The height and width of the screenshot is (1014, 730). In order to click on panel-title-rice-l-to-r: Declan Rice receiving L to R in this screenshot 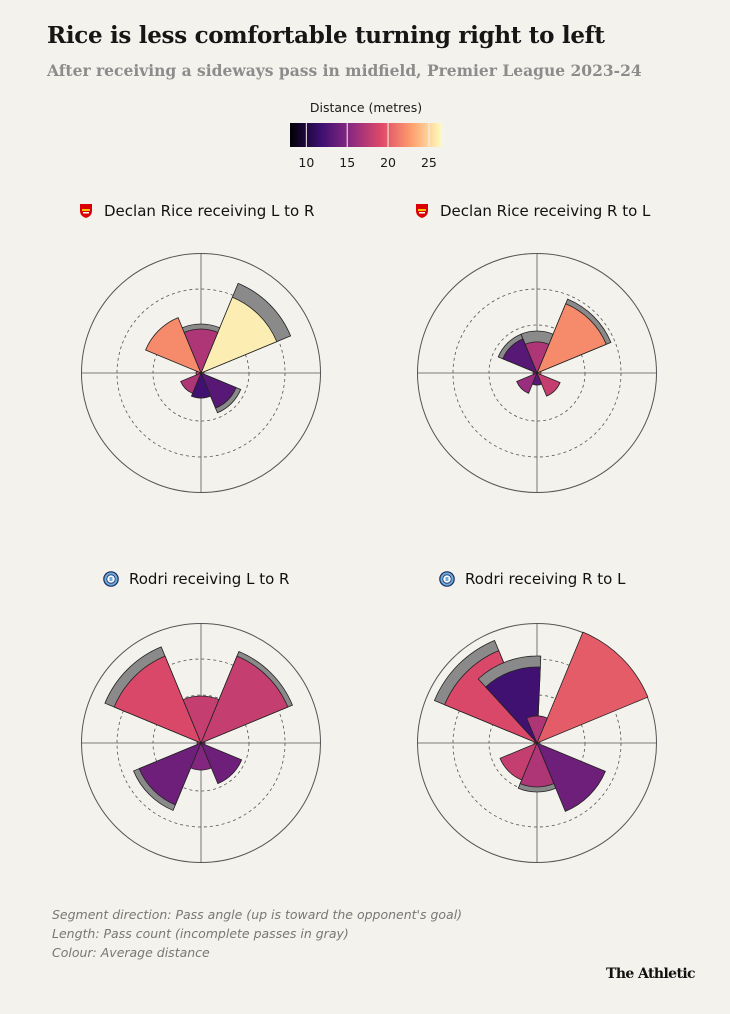, I will do `click(197, 211)`.